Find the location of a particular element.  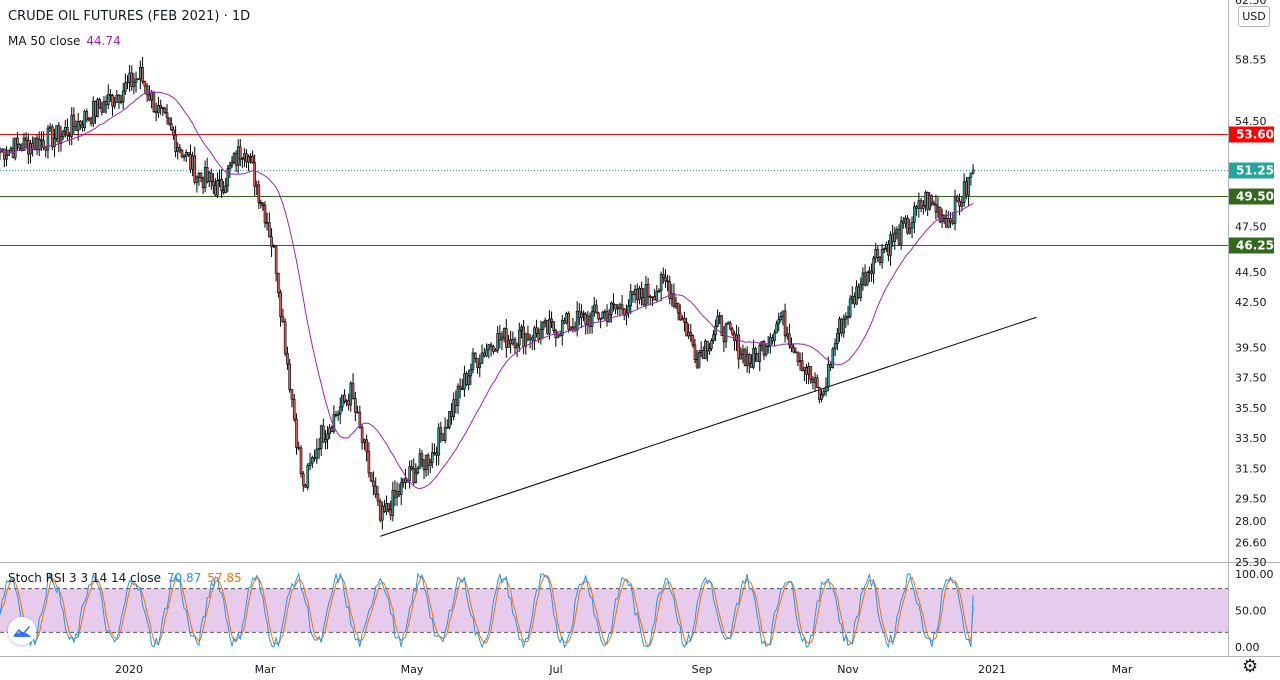

time-axis-label: Mar is located at coordinates (1122, 669).